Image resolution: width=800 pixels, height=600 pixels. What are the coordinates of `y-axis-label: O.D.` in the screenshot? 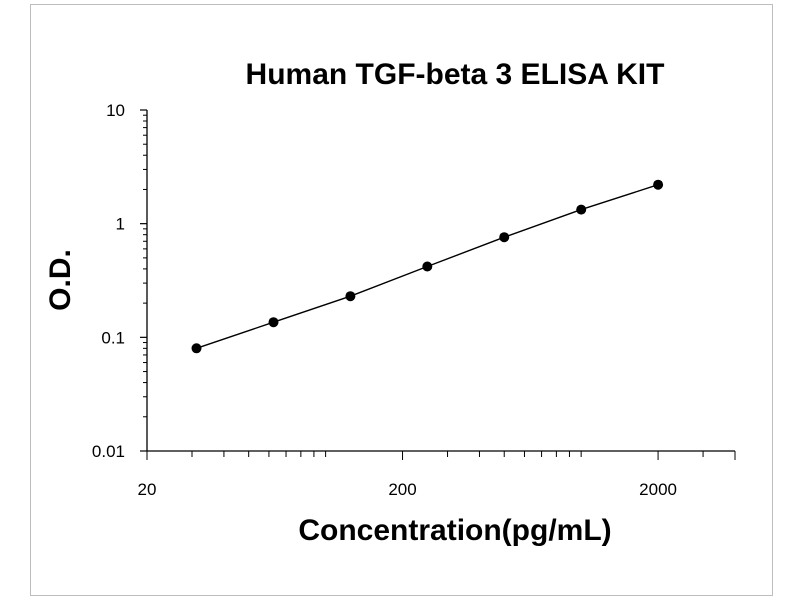 It's located at (60, 280).